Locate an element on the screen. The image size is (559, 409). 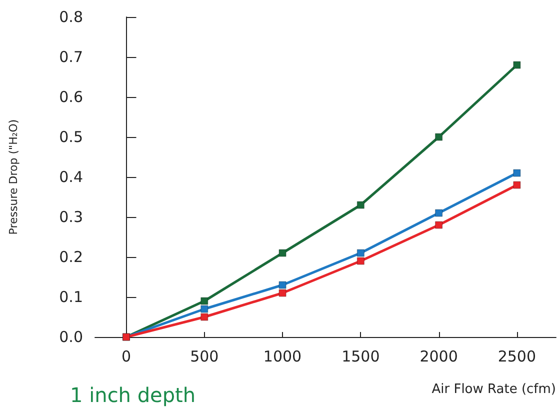
x-tick-label: 500 is located at coordinates (204, 357).